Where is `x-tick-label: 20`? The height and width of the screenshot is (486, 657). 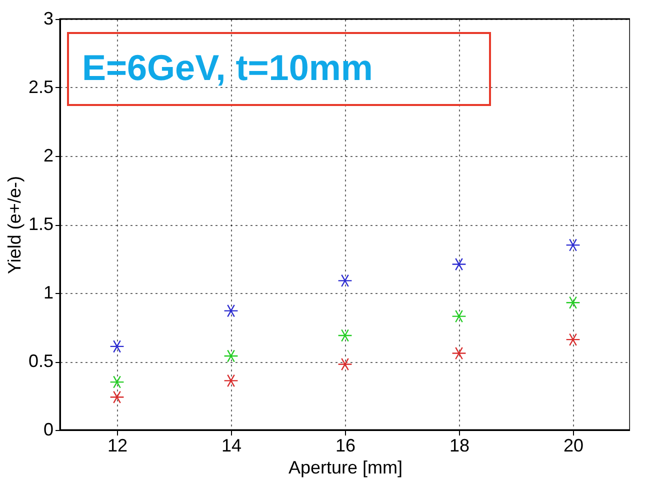 x-tick-label: 20 is located at coordinates (573, 446).